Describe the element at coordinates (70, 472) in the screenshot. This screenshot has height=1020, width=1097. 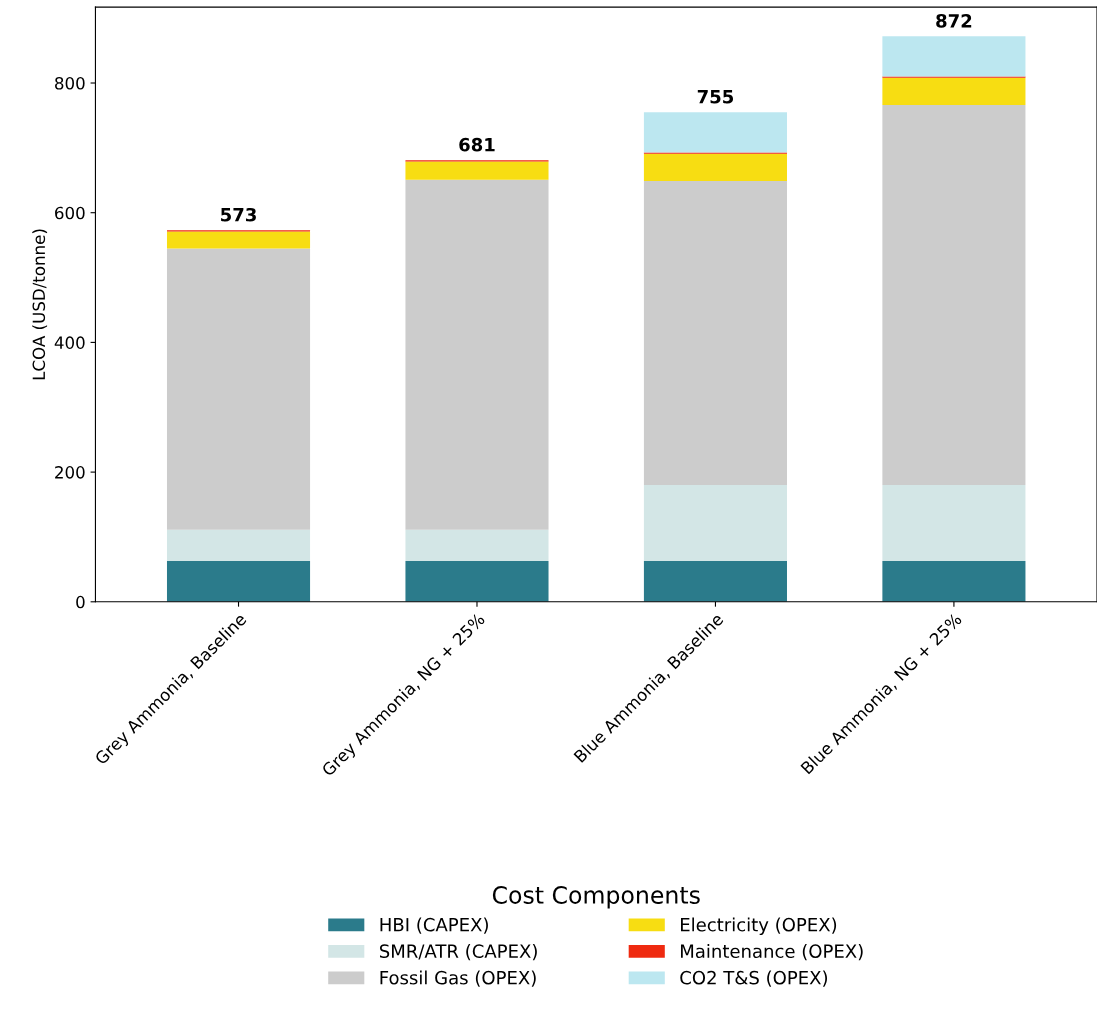
I see `y-tick-label: 200` at that location.